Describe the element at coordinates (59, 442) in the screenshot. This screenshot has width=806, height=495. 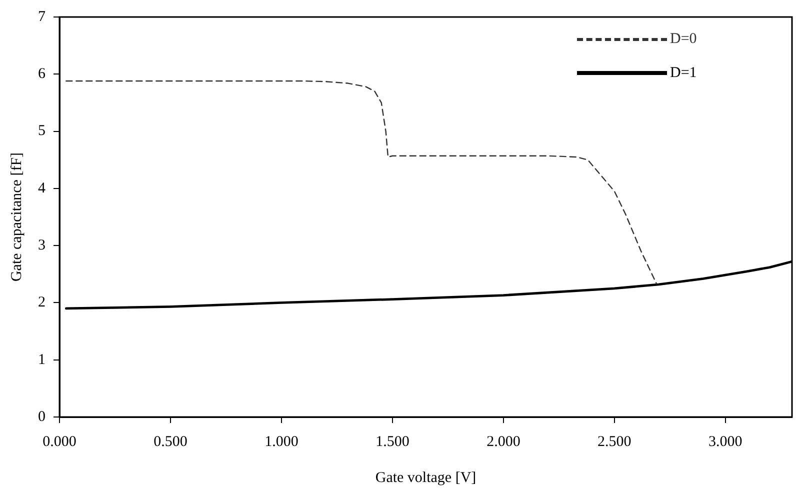
I see `x-tick-label: 0.000` at that location.